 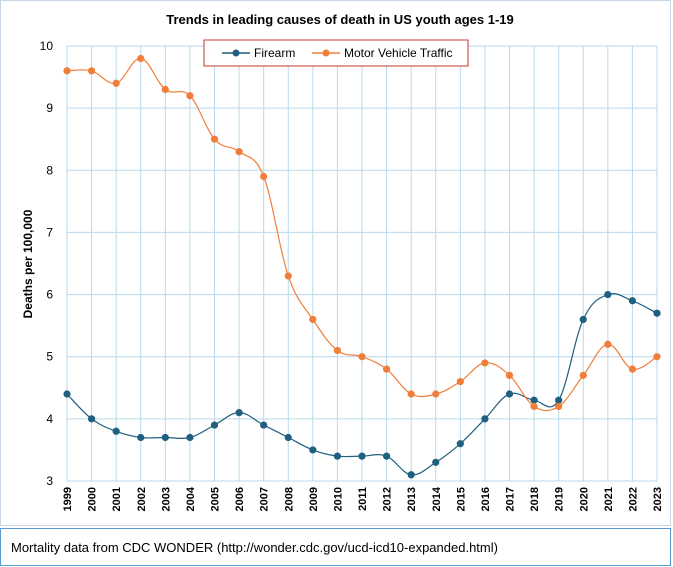 I want to click on x-tick-label: 2020, so click(x=584, y=499).